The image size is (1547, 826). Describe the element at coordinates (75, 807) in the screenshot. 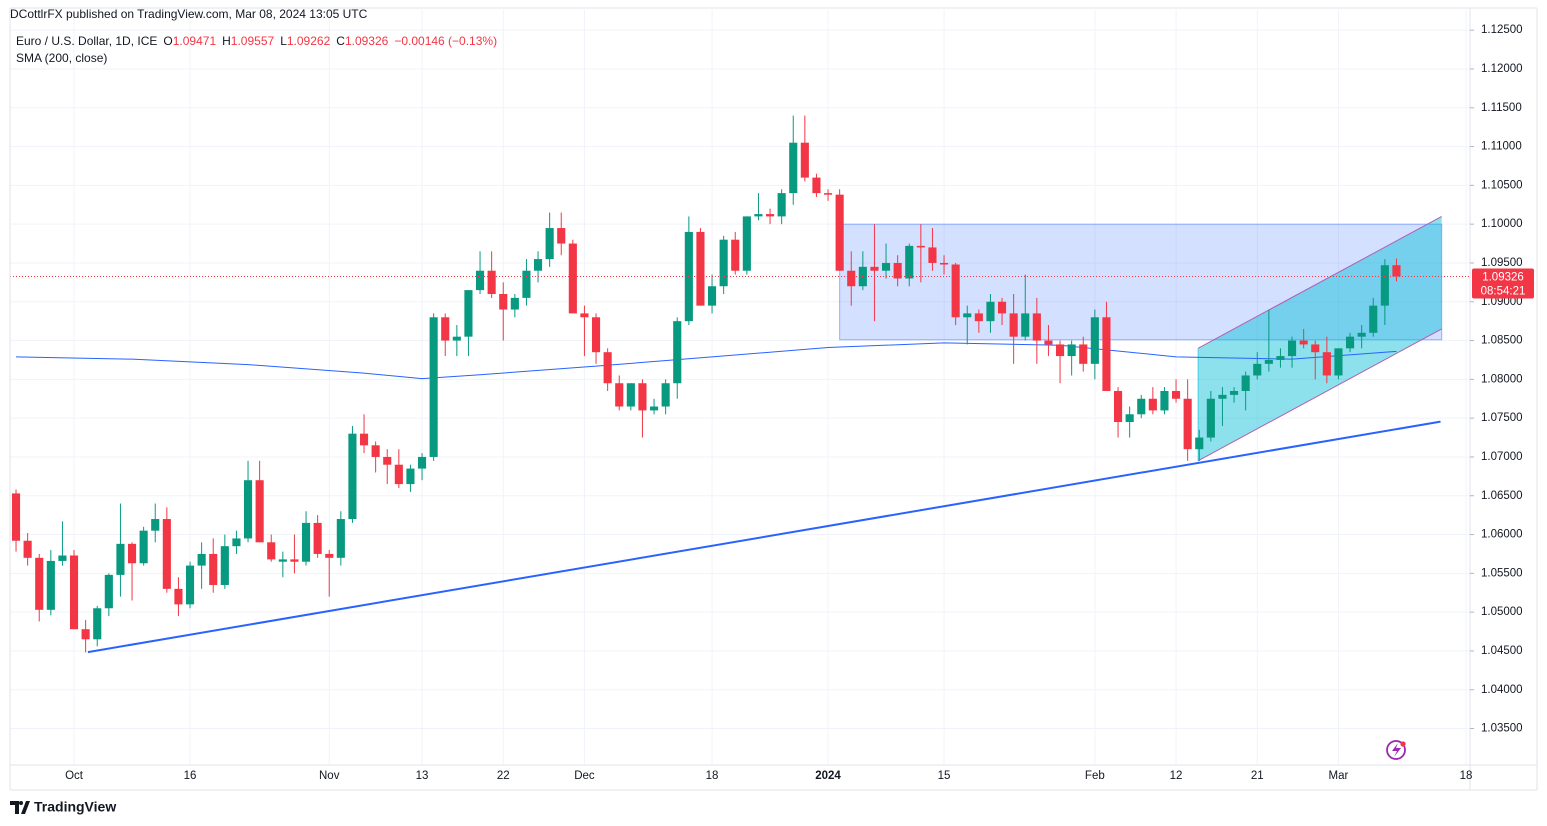

I see `brand: TradingView` at that location.